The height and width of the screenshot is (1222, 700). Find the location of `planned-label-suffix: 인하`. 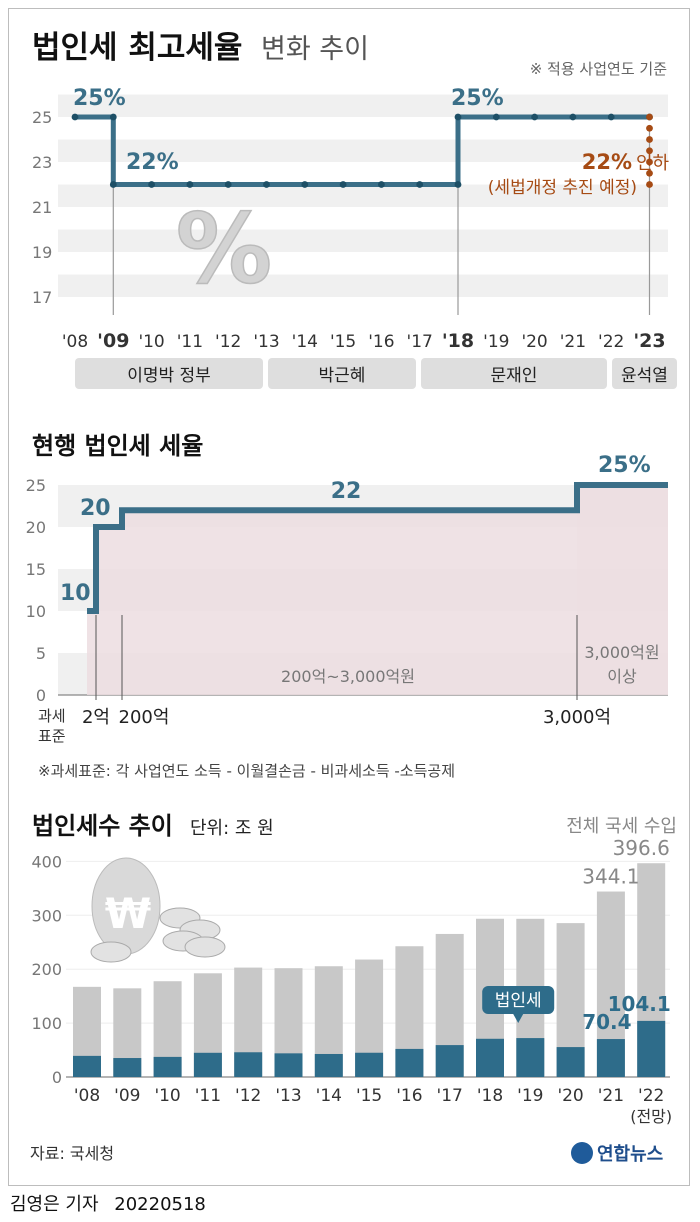

planned-label-suffix: 인하 is located at coordinates (653, 163).